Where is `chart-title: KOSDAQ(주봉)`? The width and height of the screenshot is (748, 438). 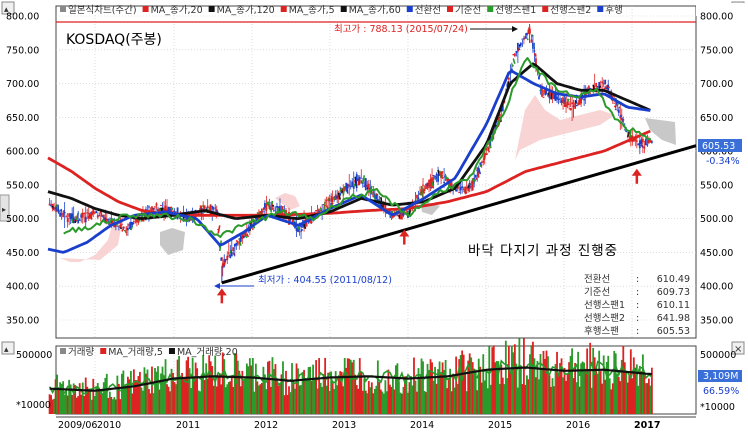
chart-title: KOSDAQ(주봉) is located at coordinates (114, 40).